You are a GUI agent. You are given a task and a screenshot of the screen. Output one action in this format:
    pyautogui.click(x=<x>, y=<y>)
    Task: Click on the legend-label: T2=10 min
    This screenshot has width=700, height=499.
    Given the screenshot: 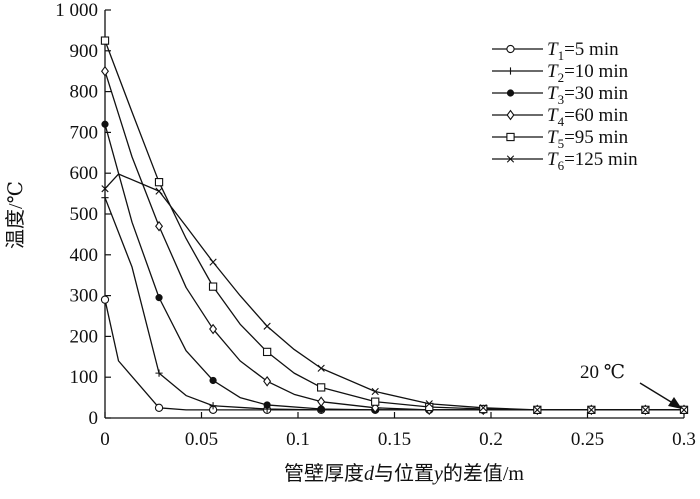 What is the action you would take?
    pyautogui.click(x=588, y=73)
    